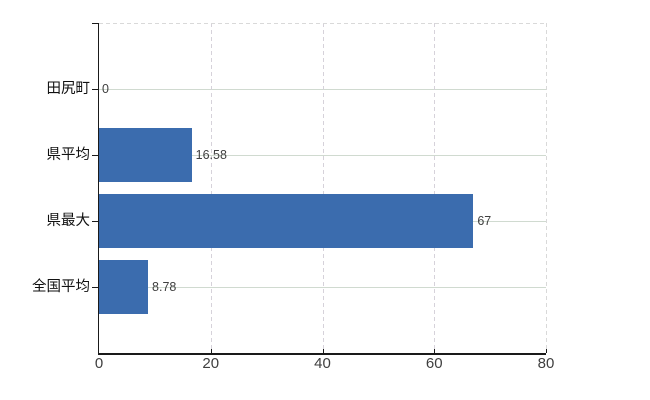  What do you see at coordinates (68, 220) in the screenshot?
I see `category-label-2: 県最大` at bounding box center [68, 220].